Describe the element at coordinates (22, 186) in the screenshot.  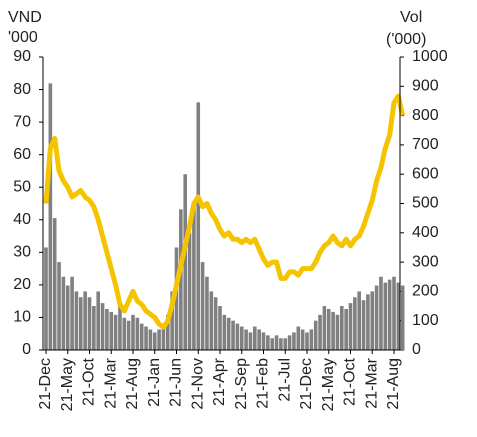
I see `y-tick-label: 50` at that location.